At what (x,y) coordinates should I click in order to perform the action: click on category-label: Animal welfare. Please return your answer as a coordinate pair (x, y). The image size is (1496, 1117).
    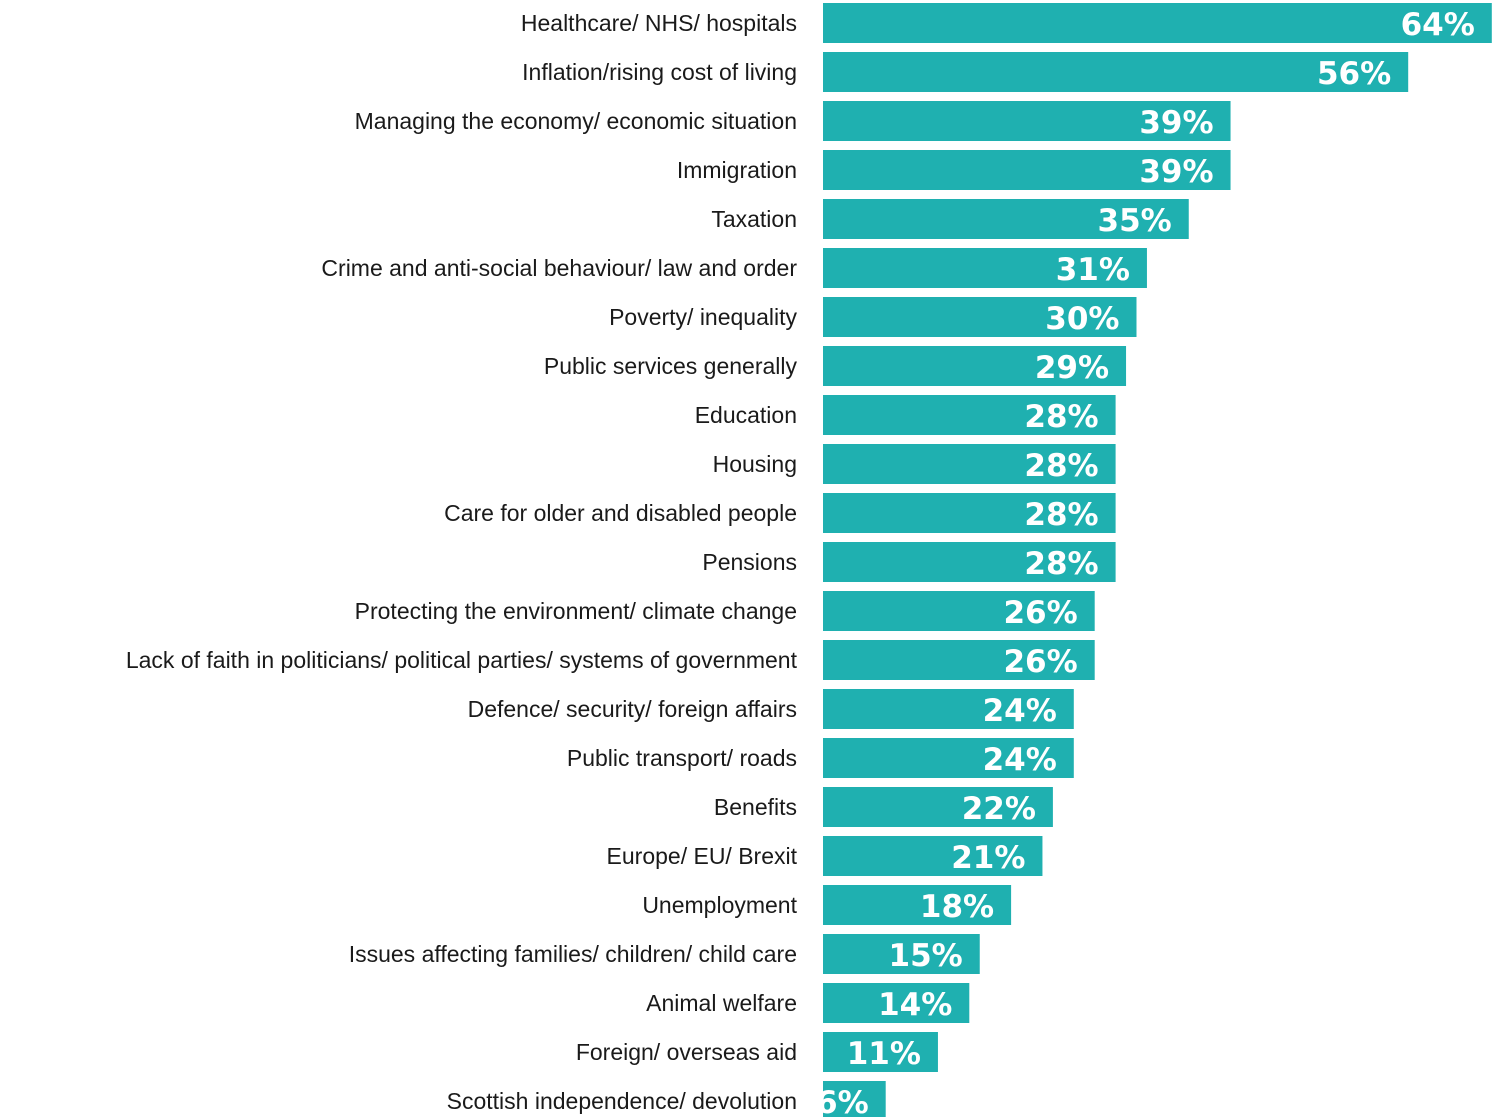
    Looking at the image, I should click on (721, 1003).